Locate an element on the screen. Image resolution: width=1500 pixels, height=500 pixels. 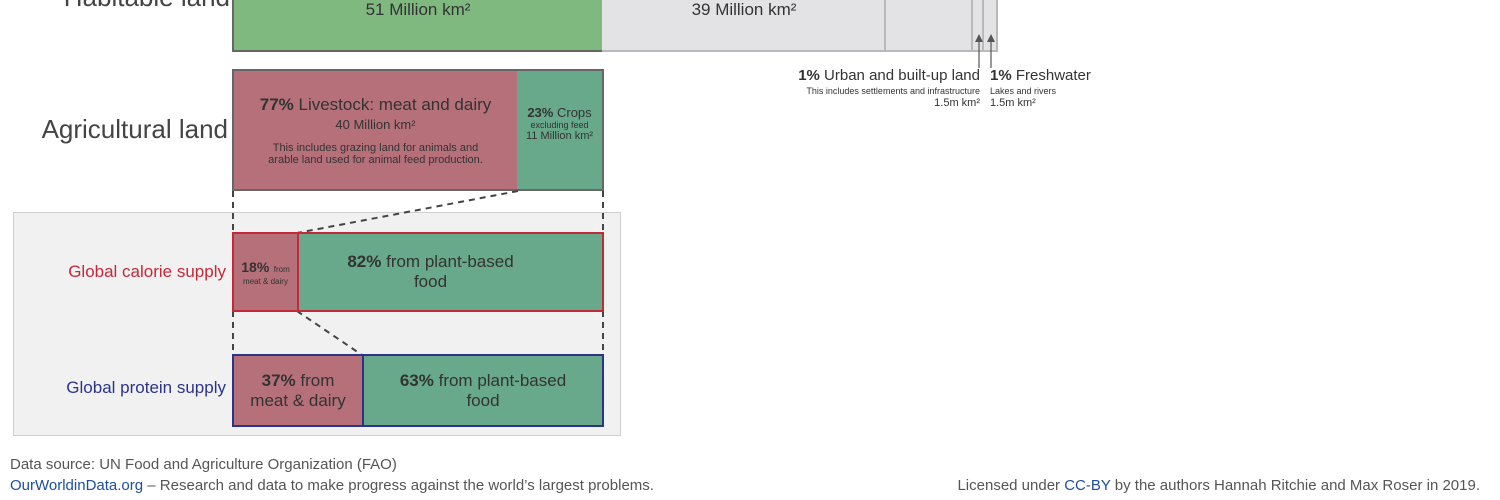
urban-area: 1.5m km² is located at coordinates (957, 103).